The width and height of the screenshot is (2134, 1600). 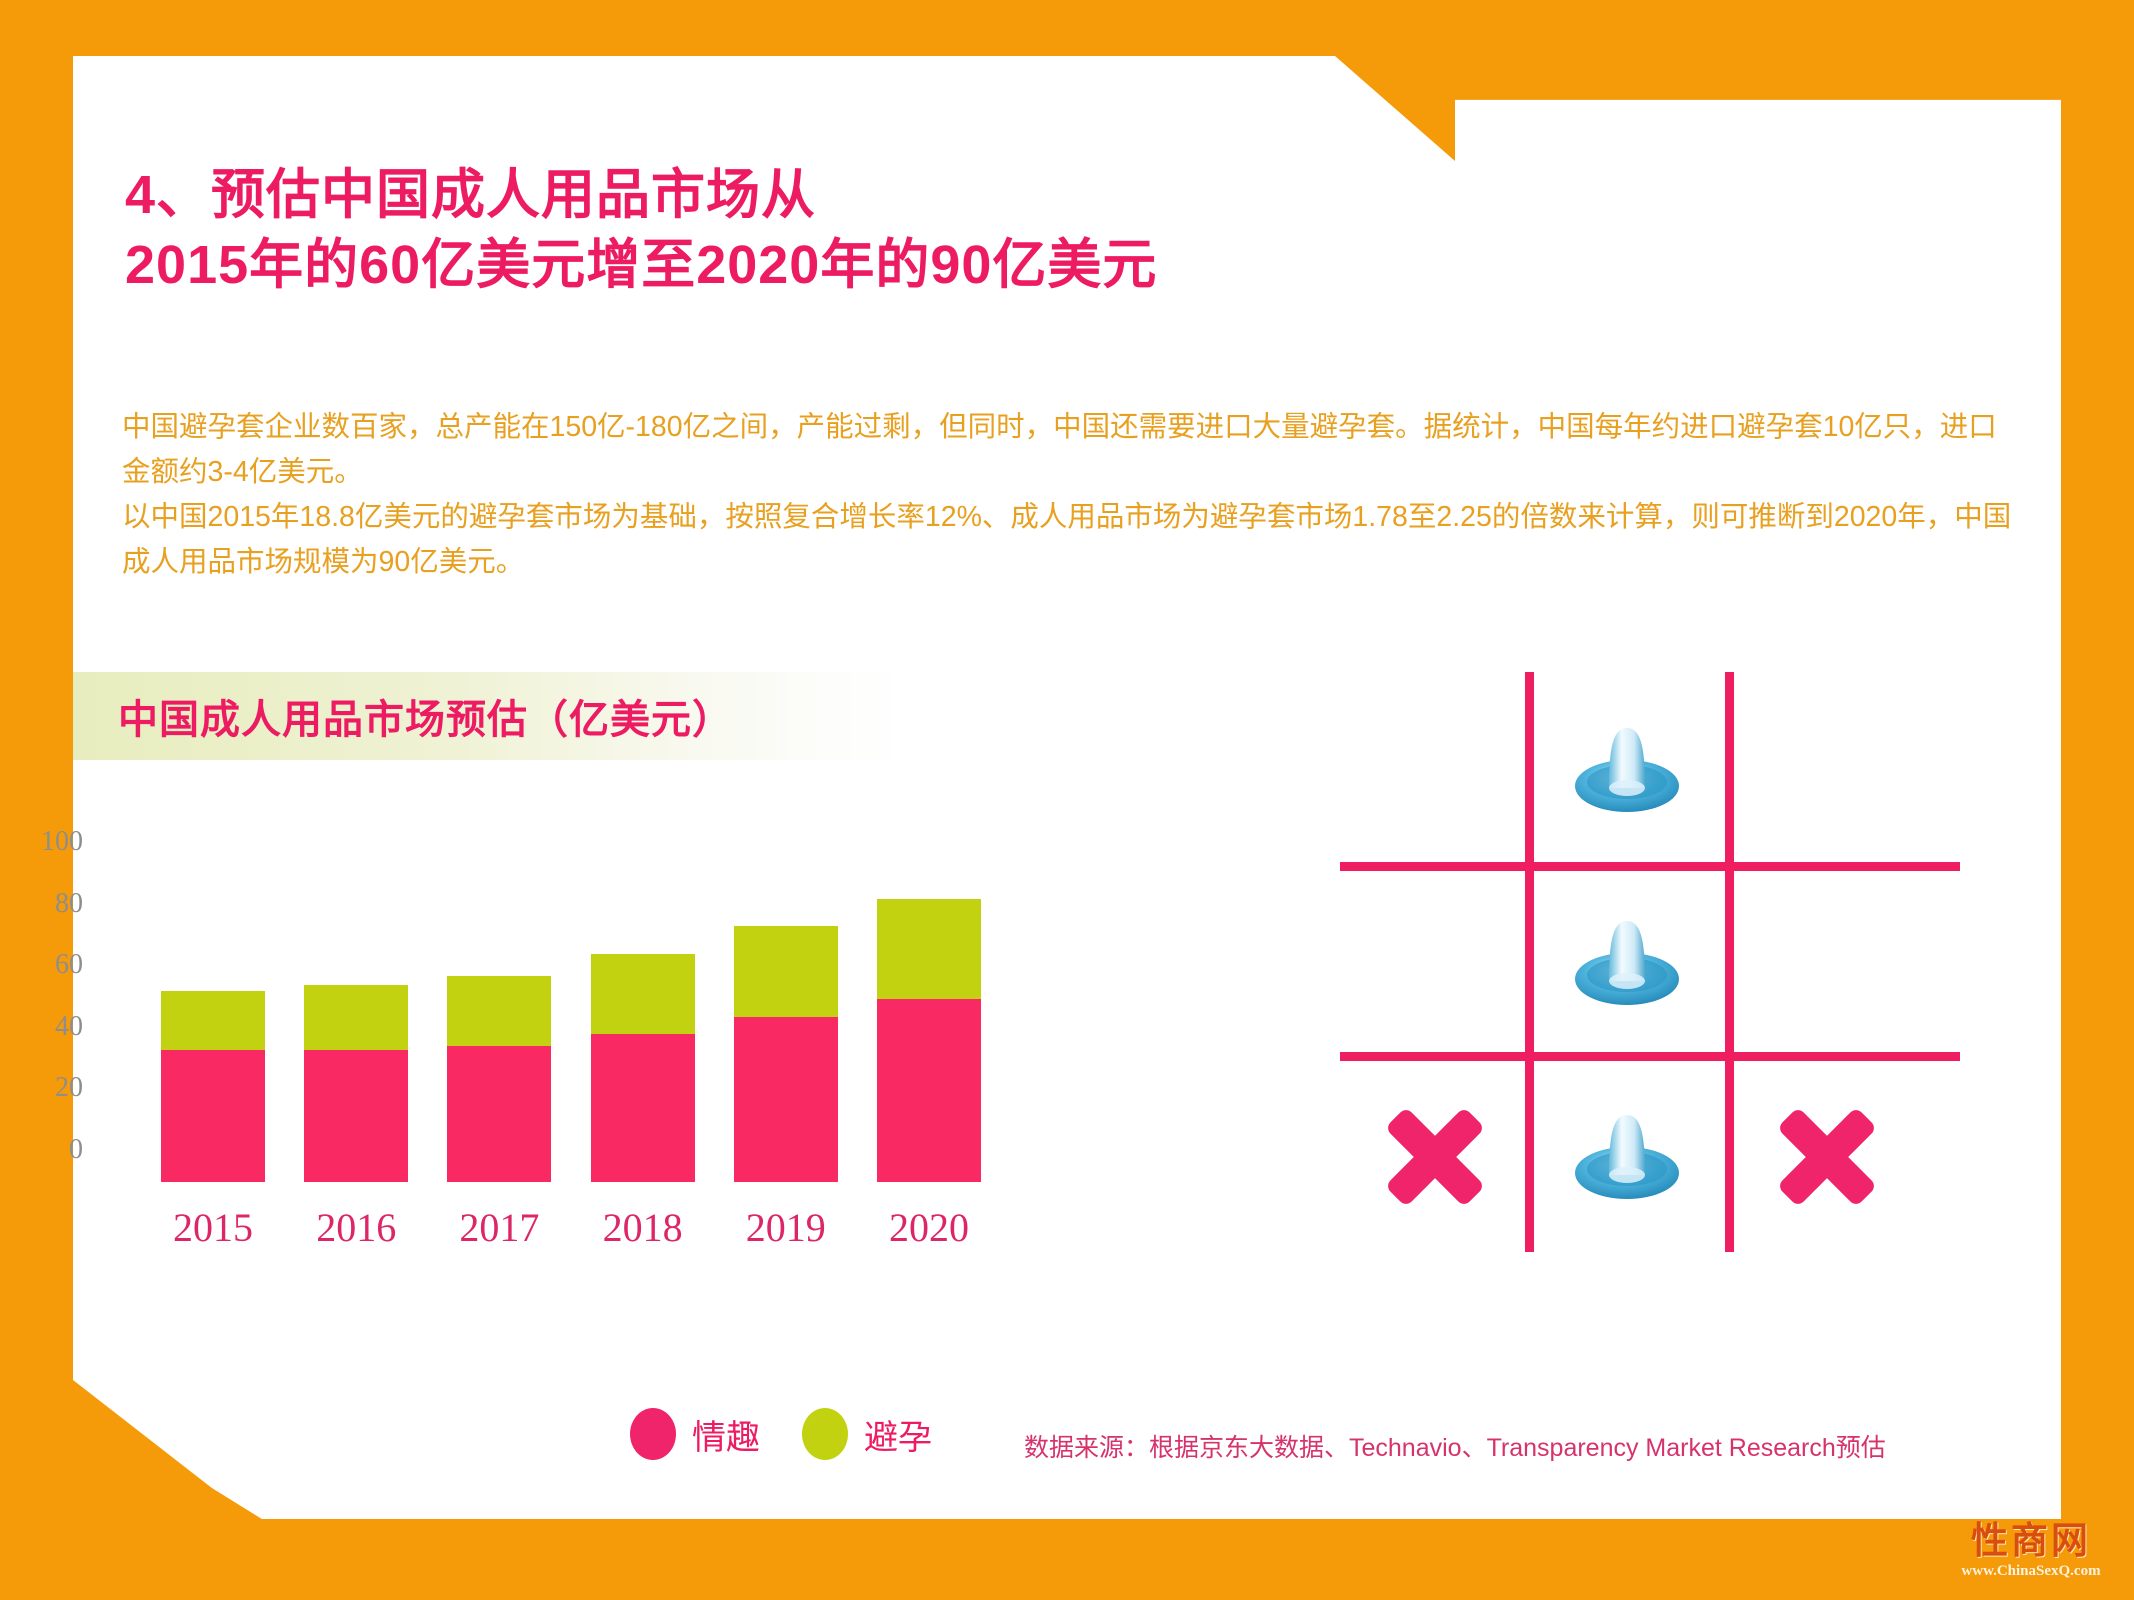 I want to click on x-axis-label: 2016, so click(x=356, y=1227).